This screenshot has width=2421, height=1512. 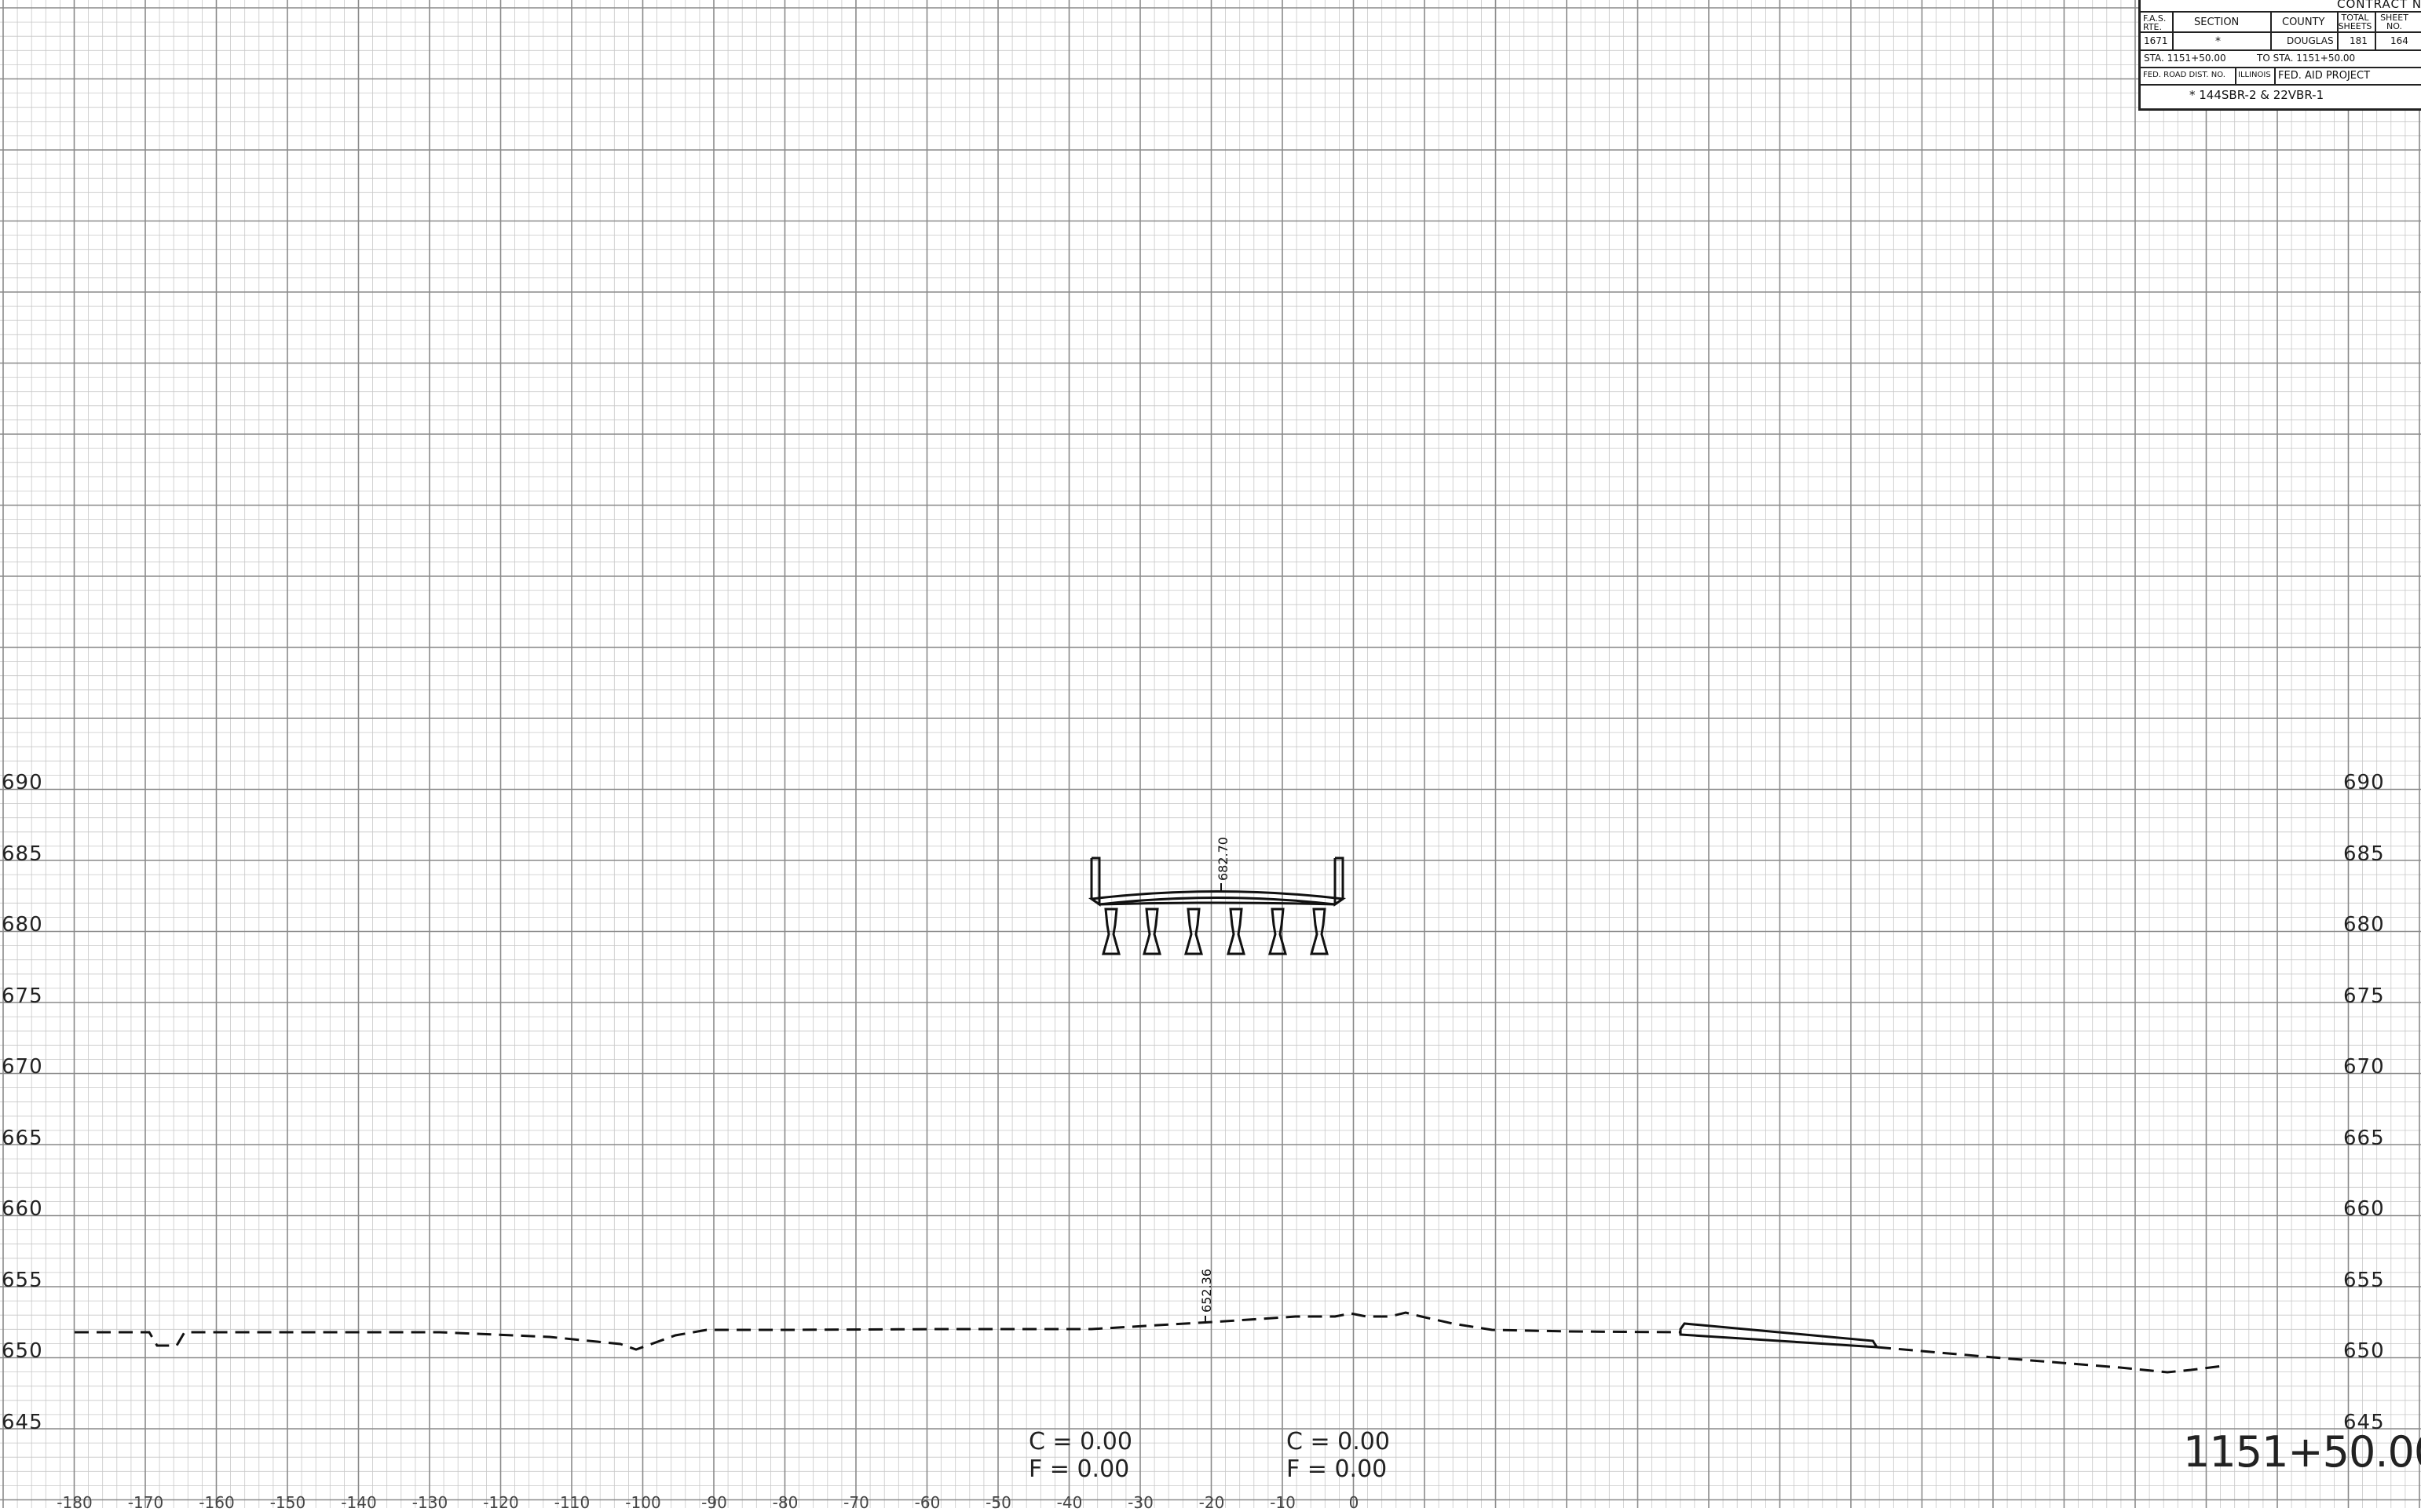 I want to click on offset-label: -110, so click(x=572, y=1502).